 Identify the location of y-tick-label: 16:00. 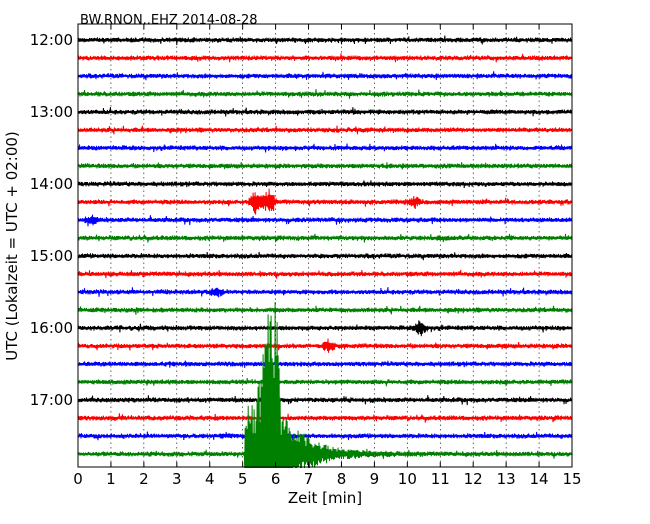
(51, 328).